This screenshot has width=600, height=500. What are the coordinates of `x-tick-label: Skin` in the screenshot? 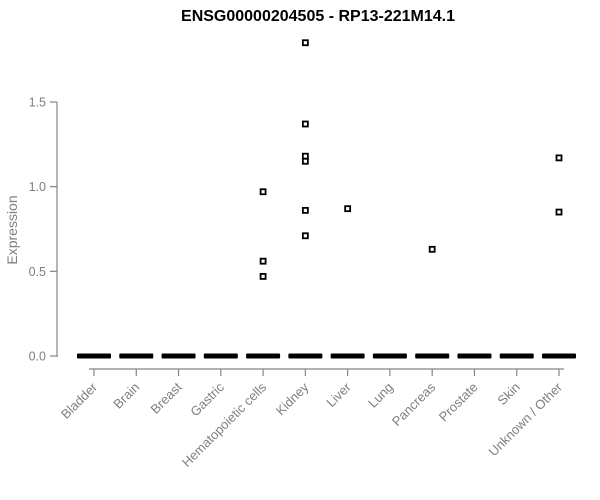 It's located at (508, 394).